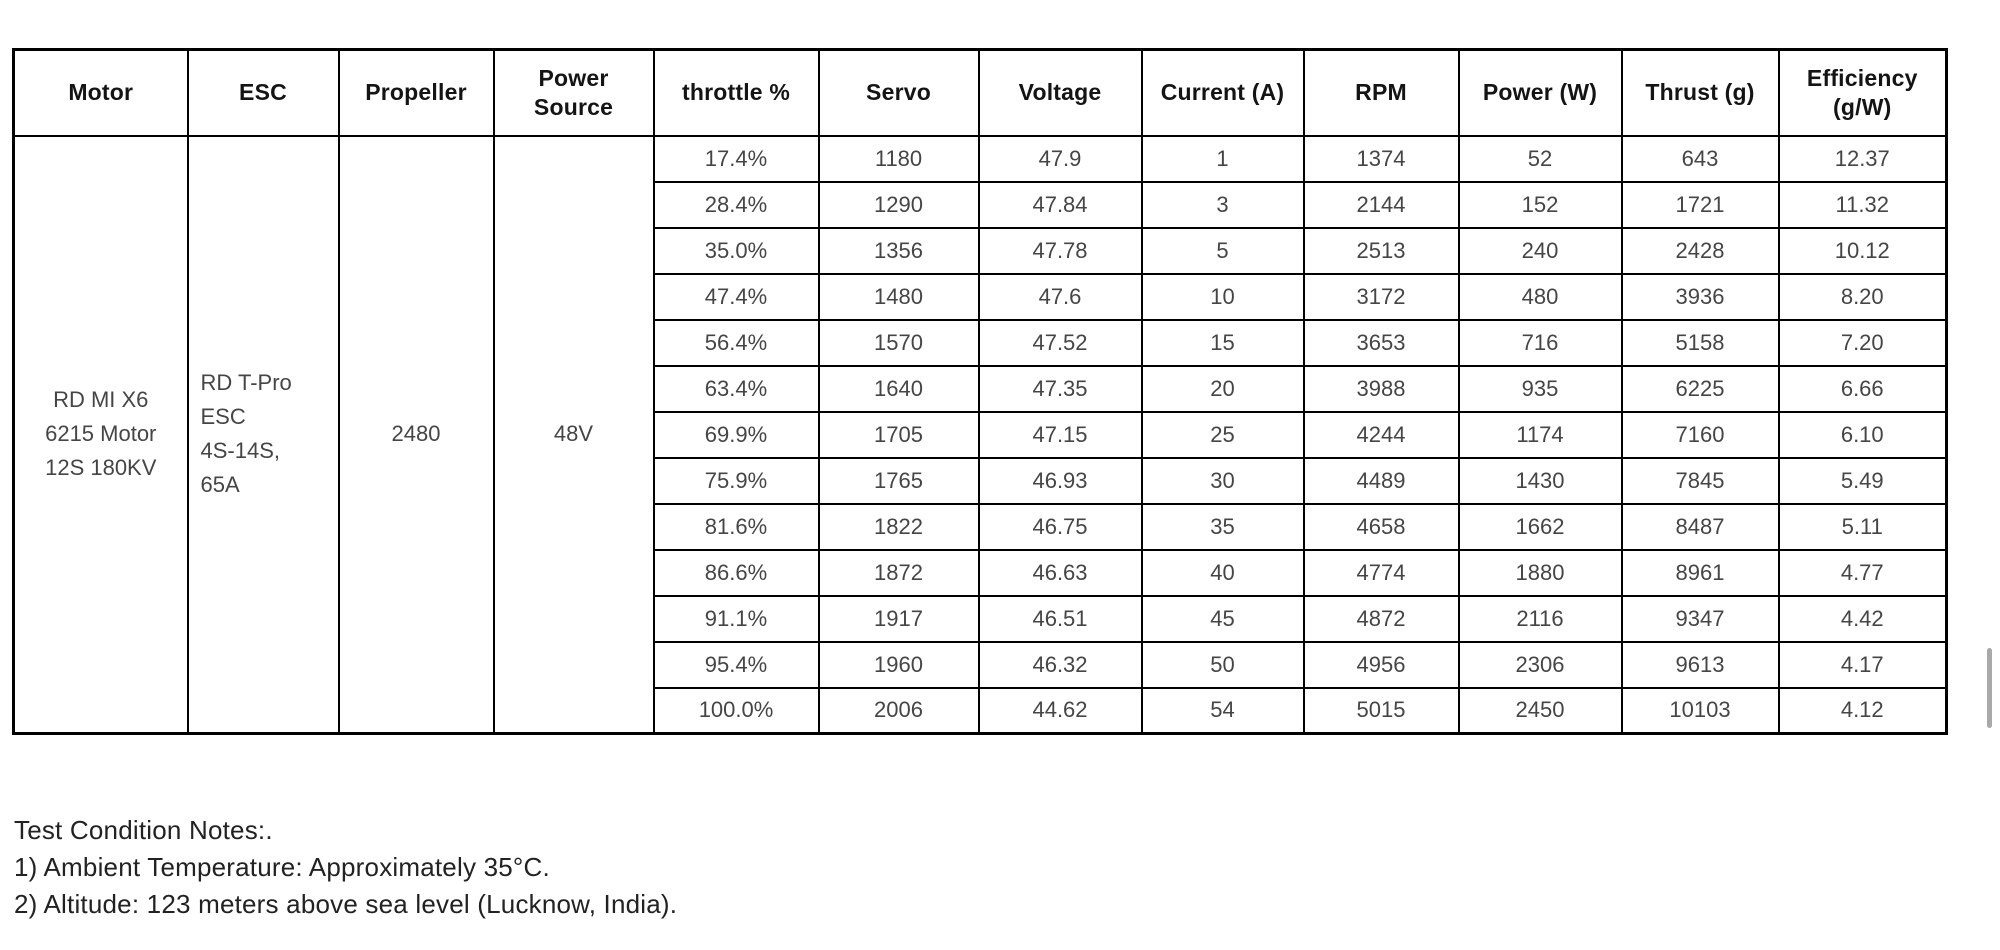  I want to click on cell-efficiency: 6.10, so click(1862, 434).